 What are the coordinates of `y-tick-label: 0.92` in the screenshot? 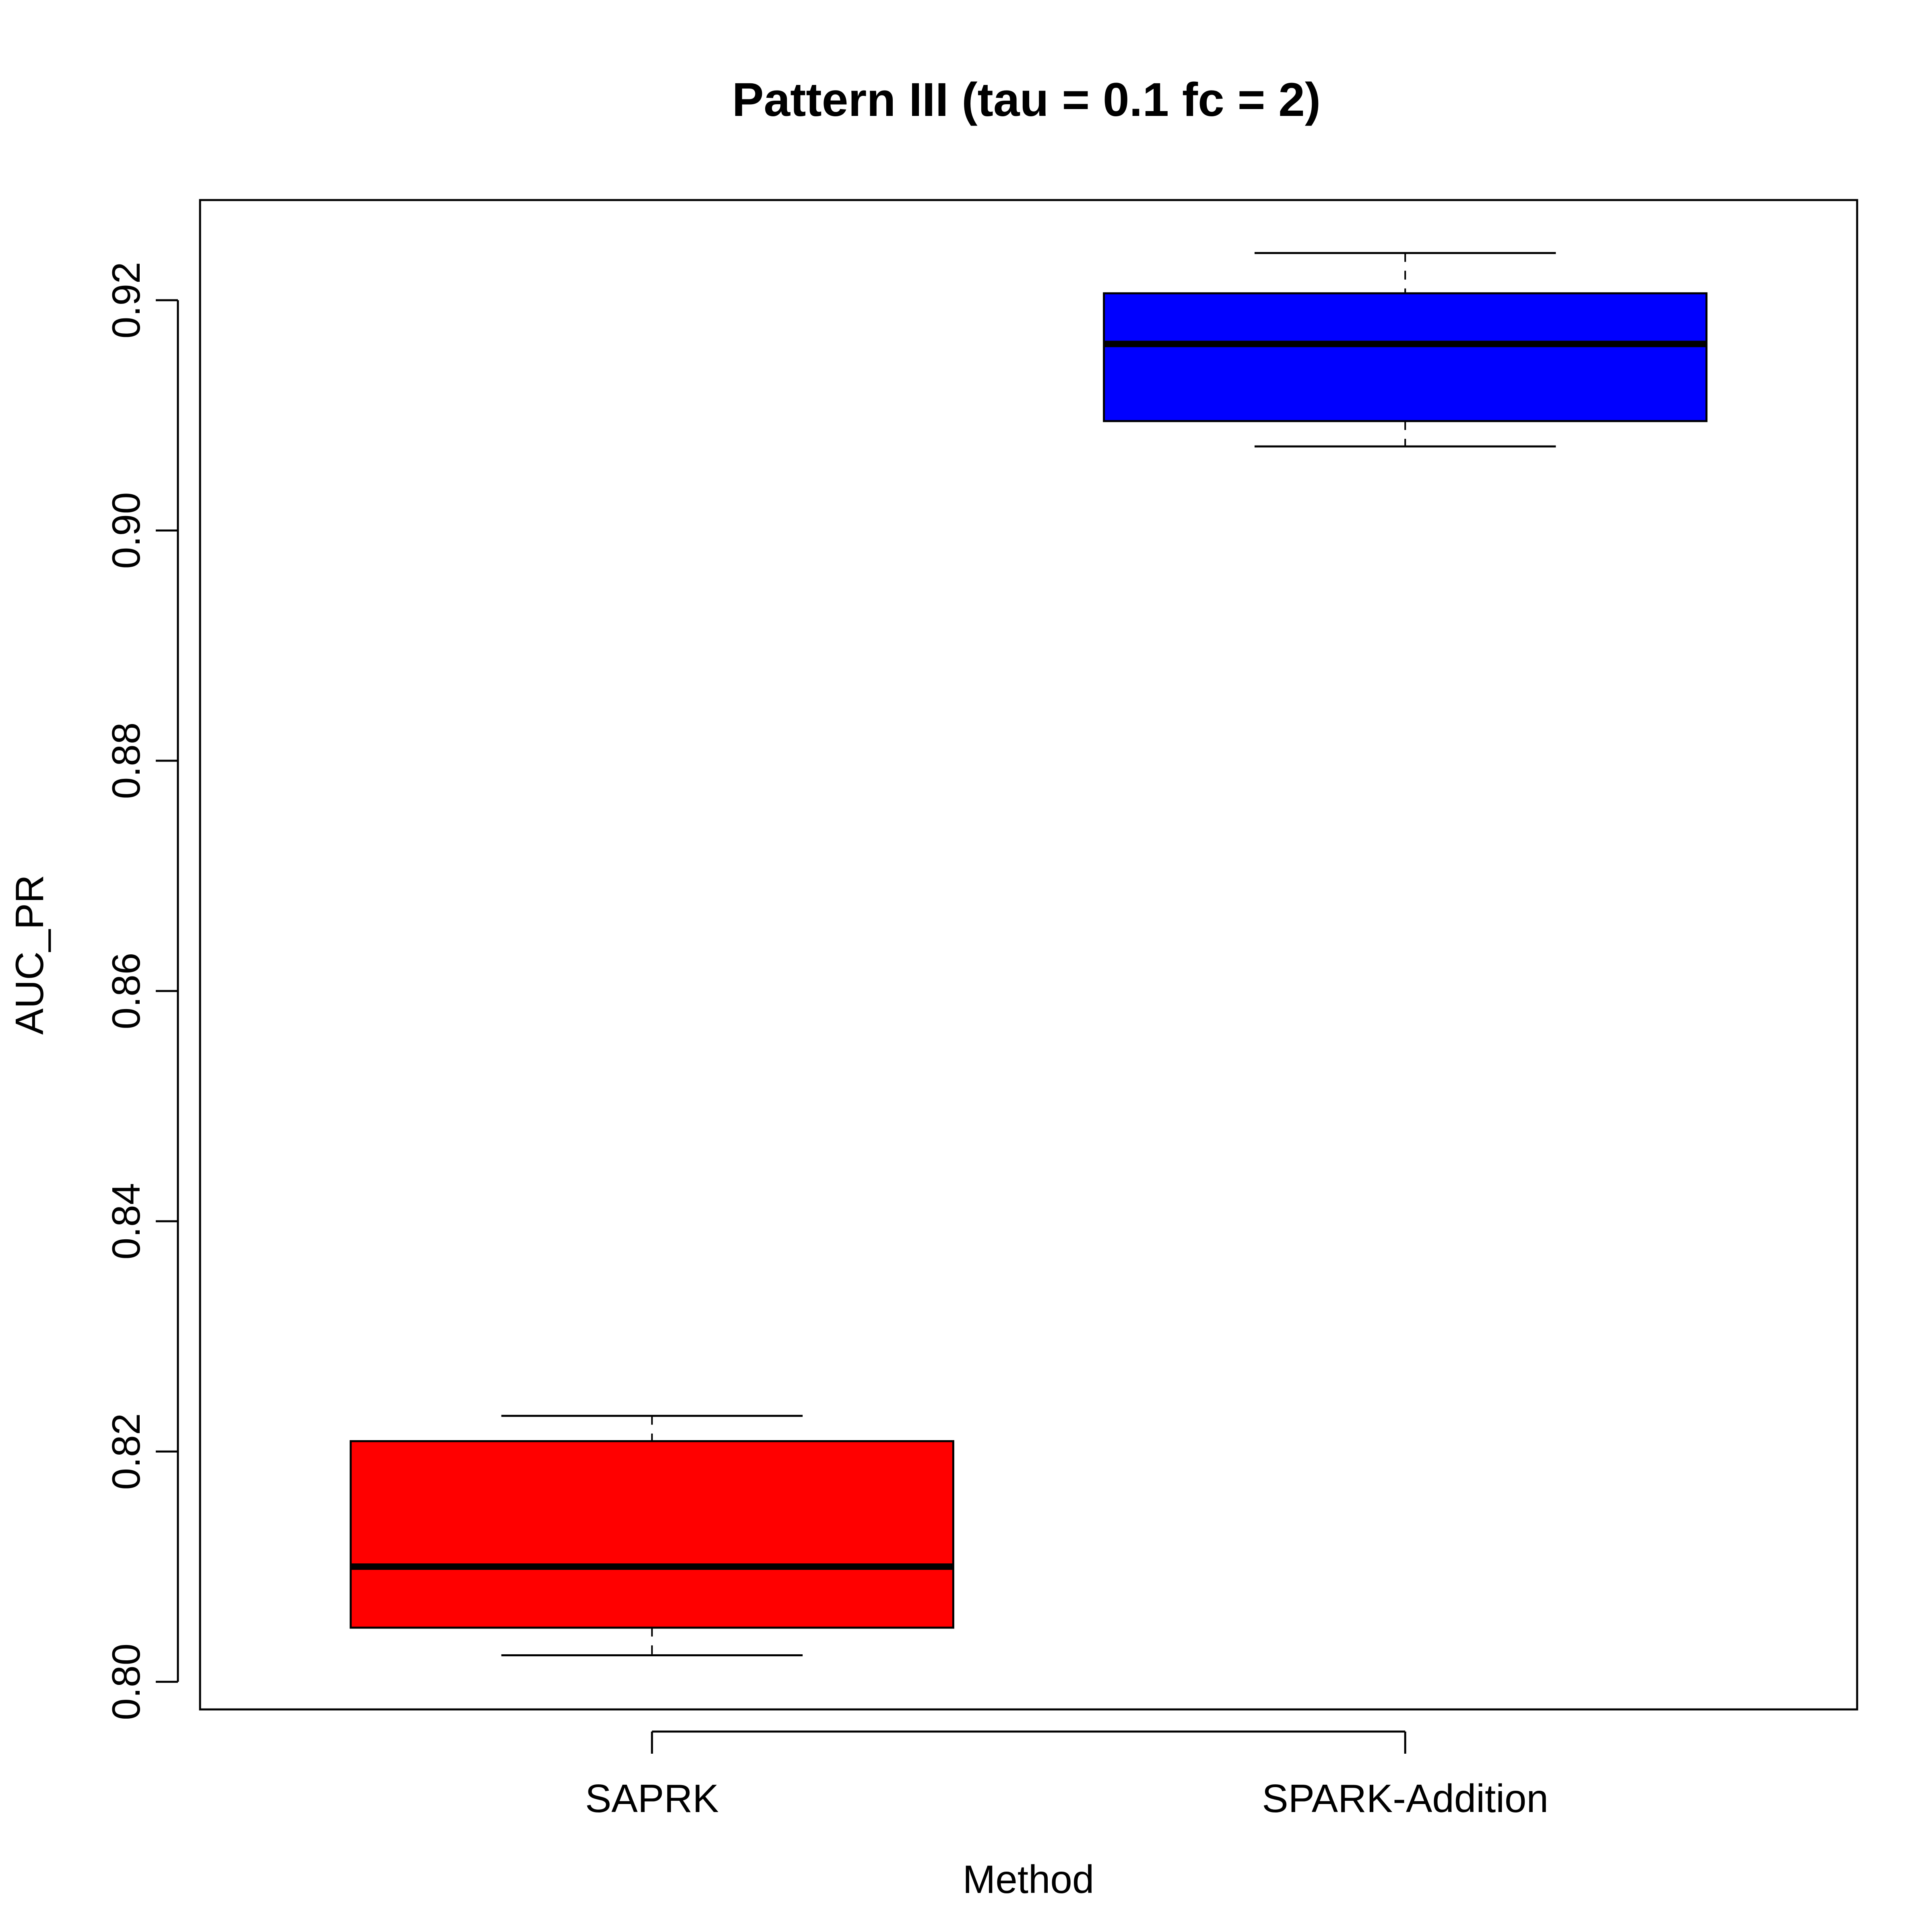 It's located at (126, 300).